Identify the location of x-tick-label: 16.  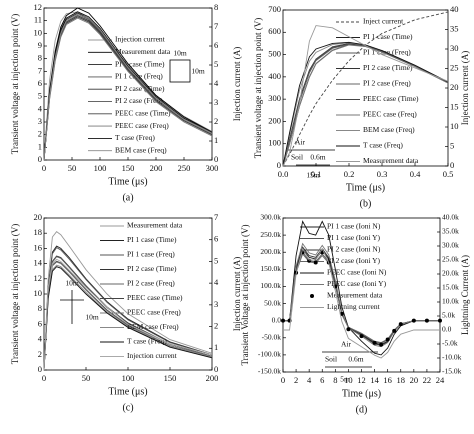
(387, 380).